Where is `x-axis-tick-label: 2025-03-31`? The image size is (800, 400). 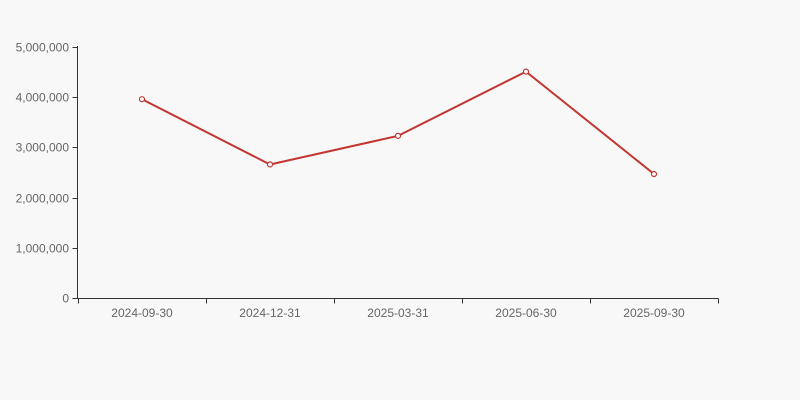
x-axis-tick-label: 2025-03-31 is located at coordinates (398, 313).